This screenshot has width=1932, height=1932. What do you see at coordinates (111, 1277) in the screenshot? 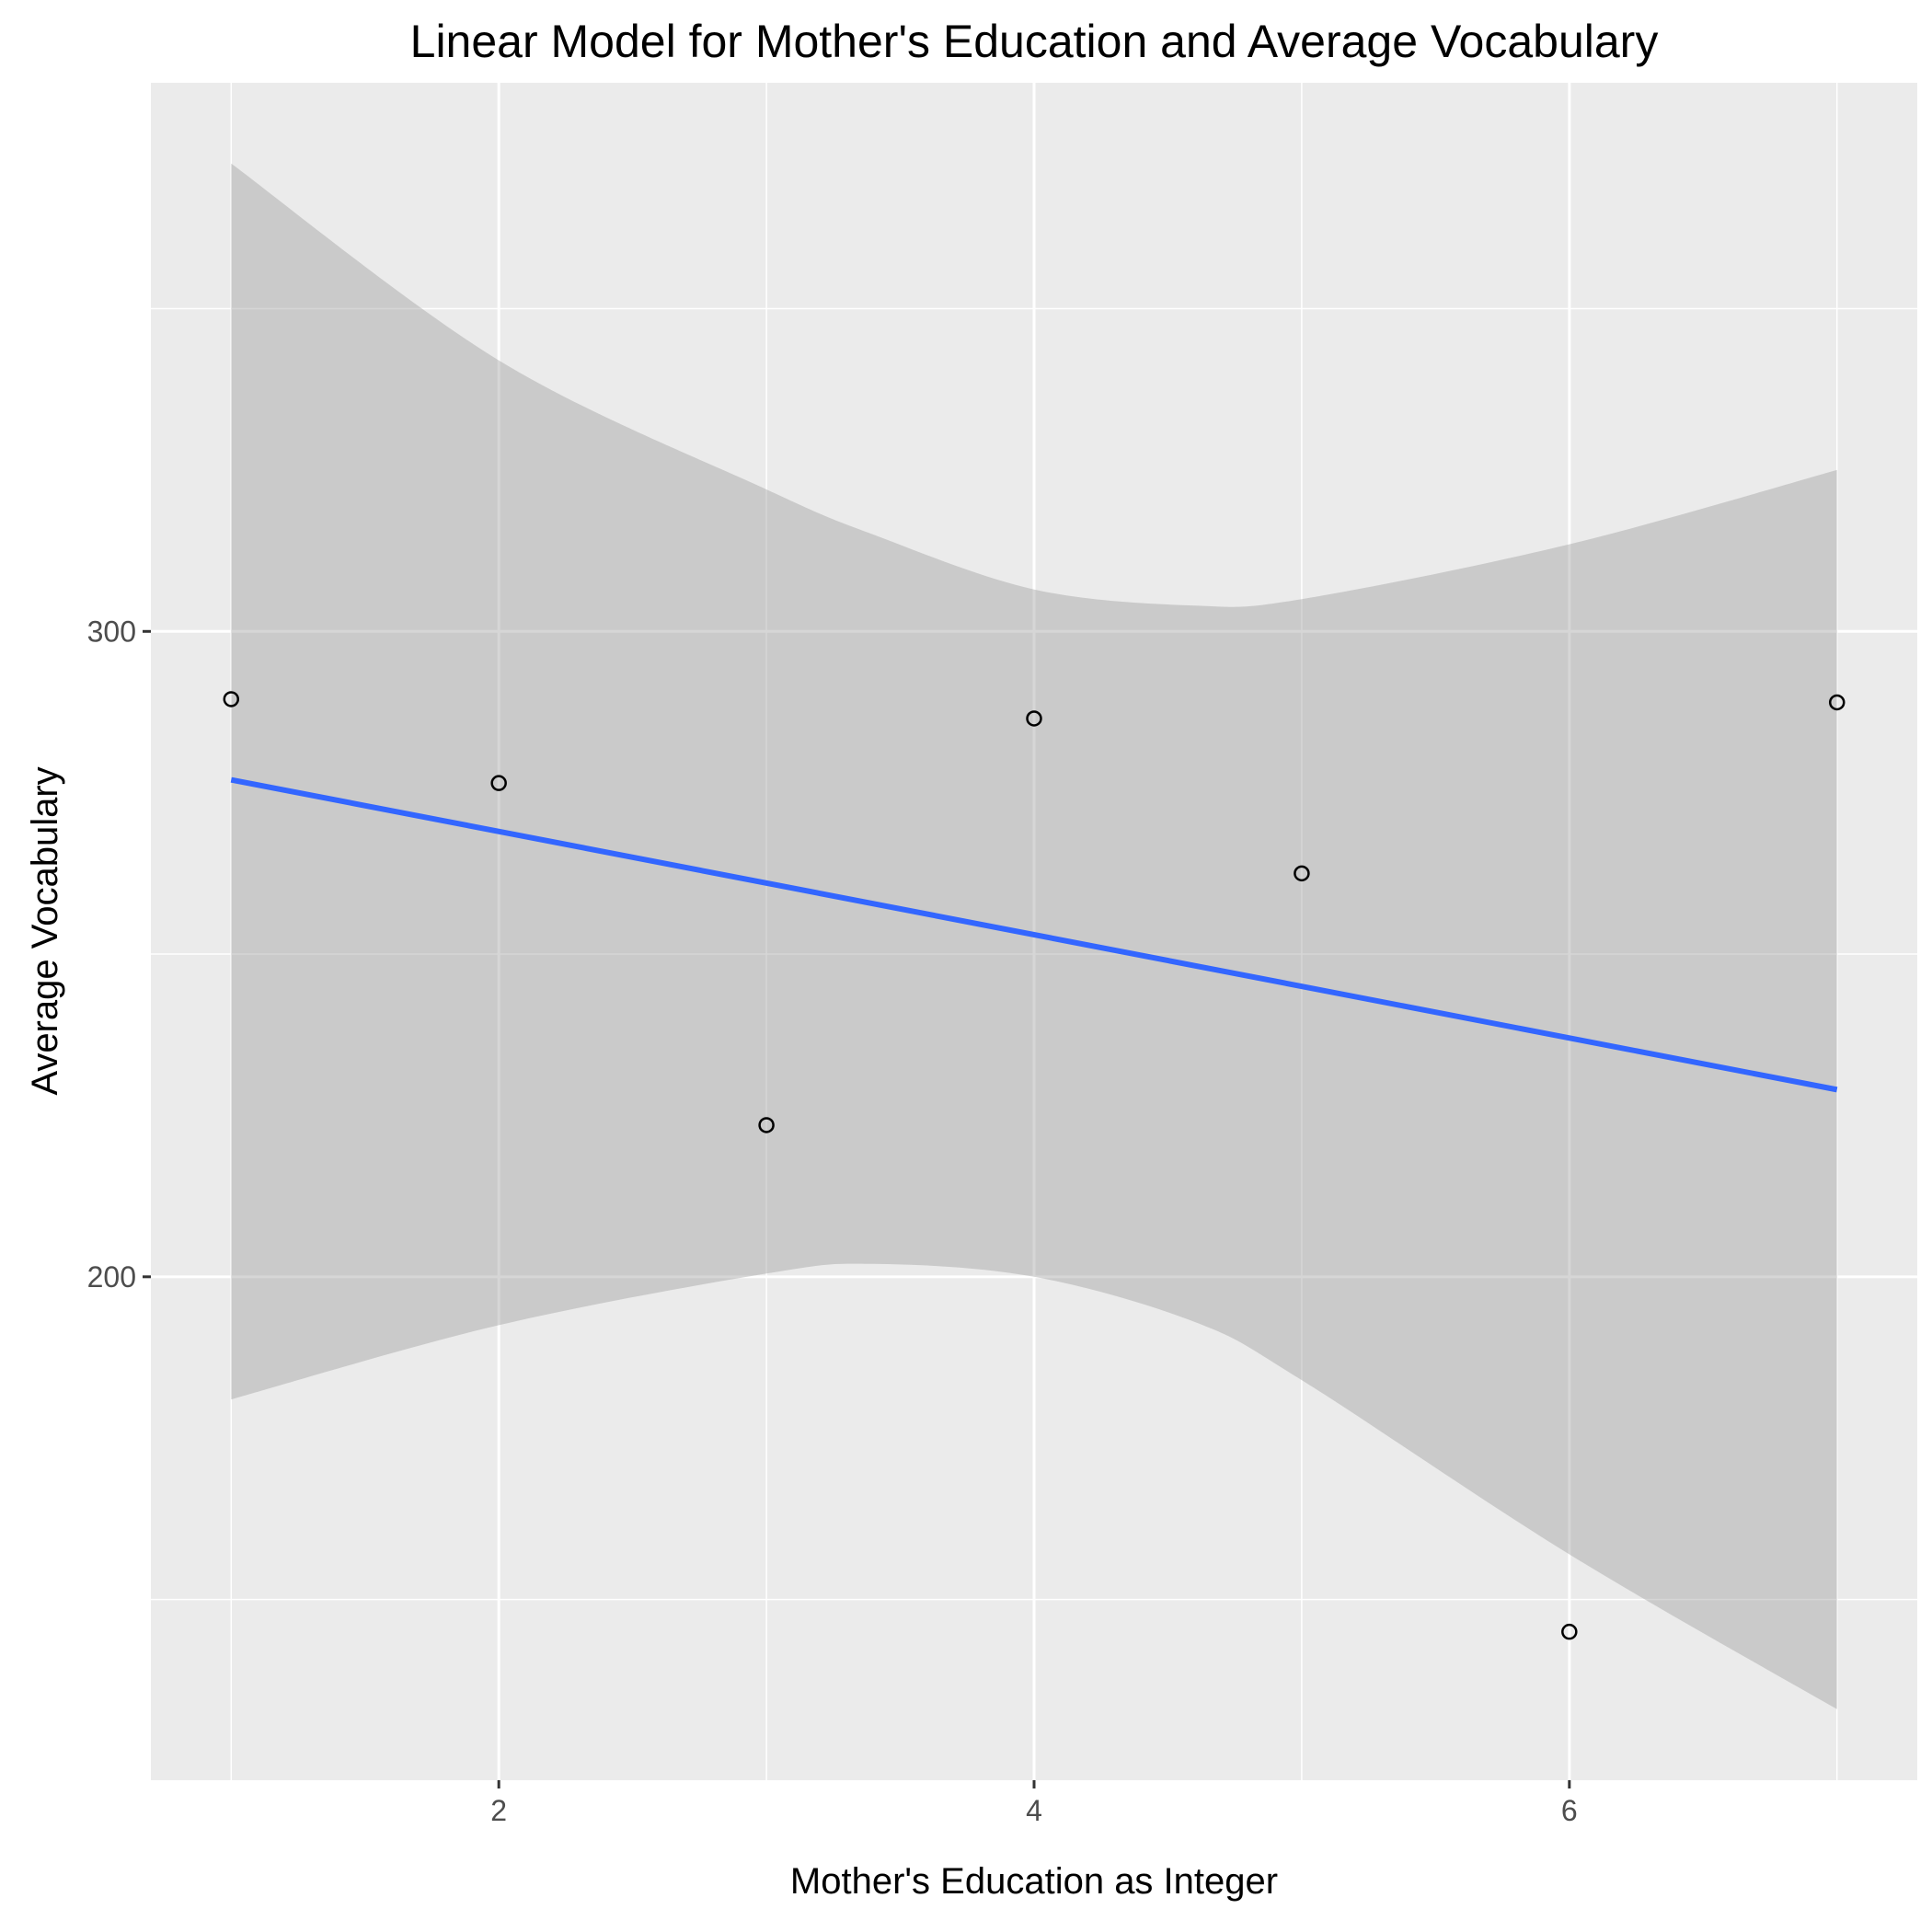
I see `y-tick-label: 200` at bounding box center [111, 1277].